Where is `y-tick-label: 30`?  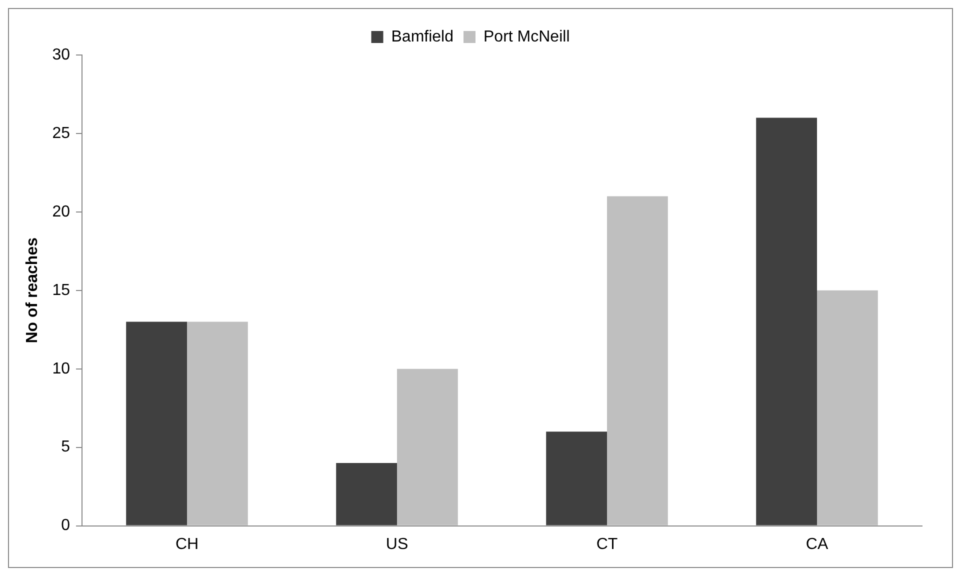 y-tick-label: 30 is located at coordinates (61, 55).